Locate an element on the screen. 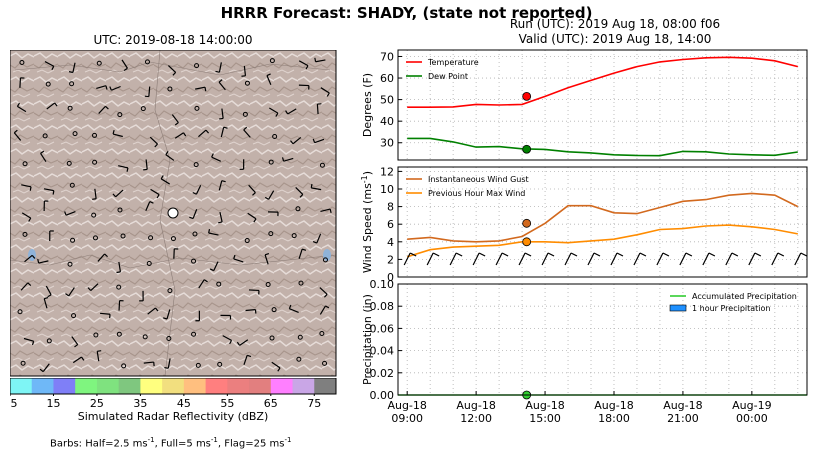 Image resolution: width=813 pixels, height=460 pixels. x-tick-label: 09:00 is located at coordinates (407, 418).